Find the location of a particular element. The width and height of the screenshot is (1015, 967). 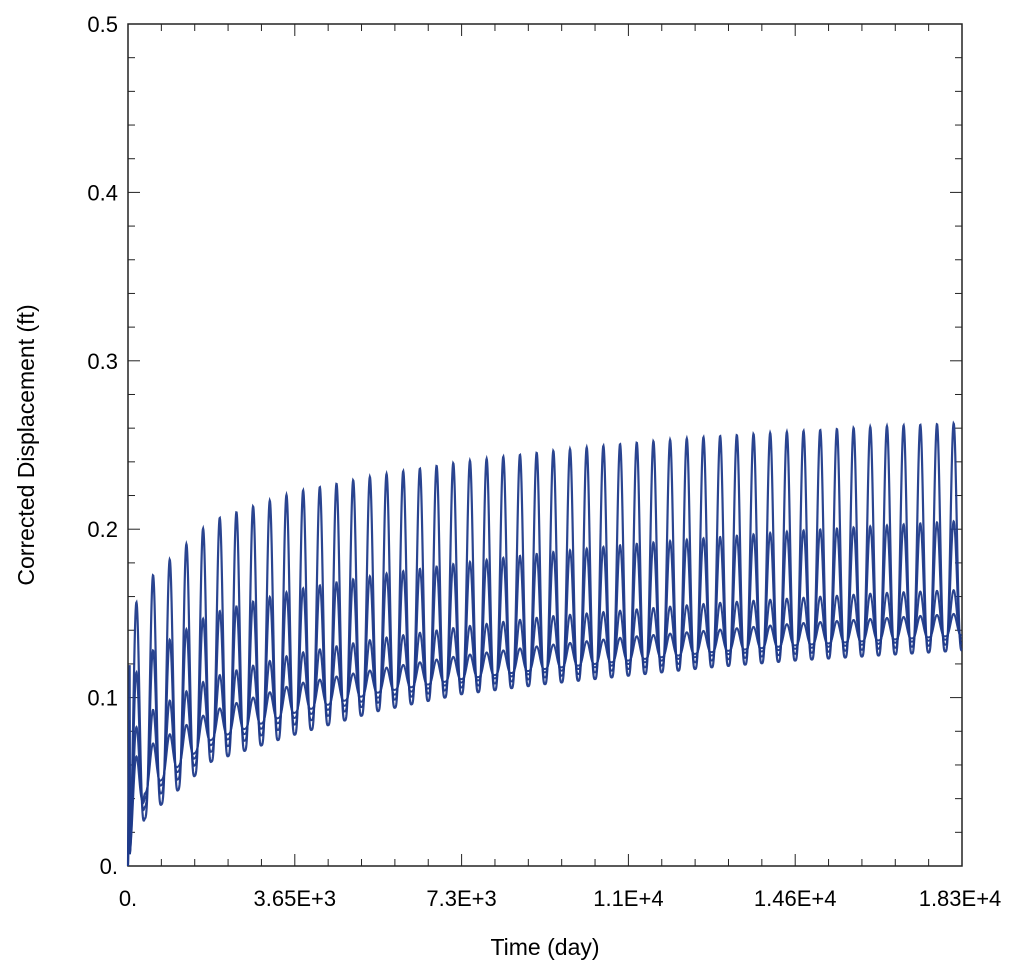

x-tick-label: 1.83E+4 is located at coordinates (960, 898).